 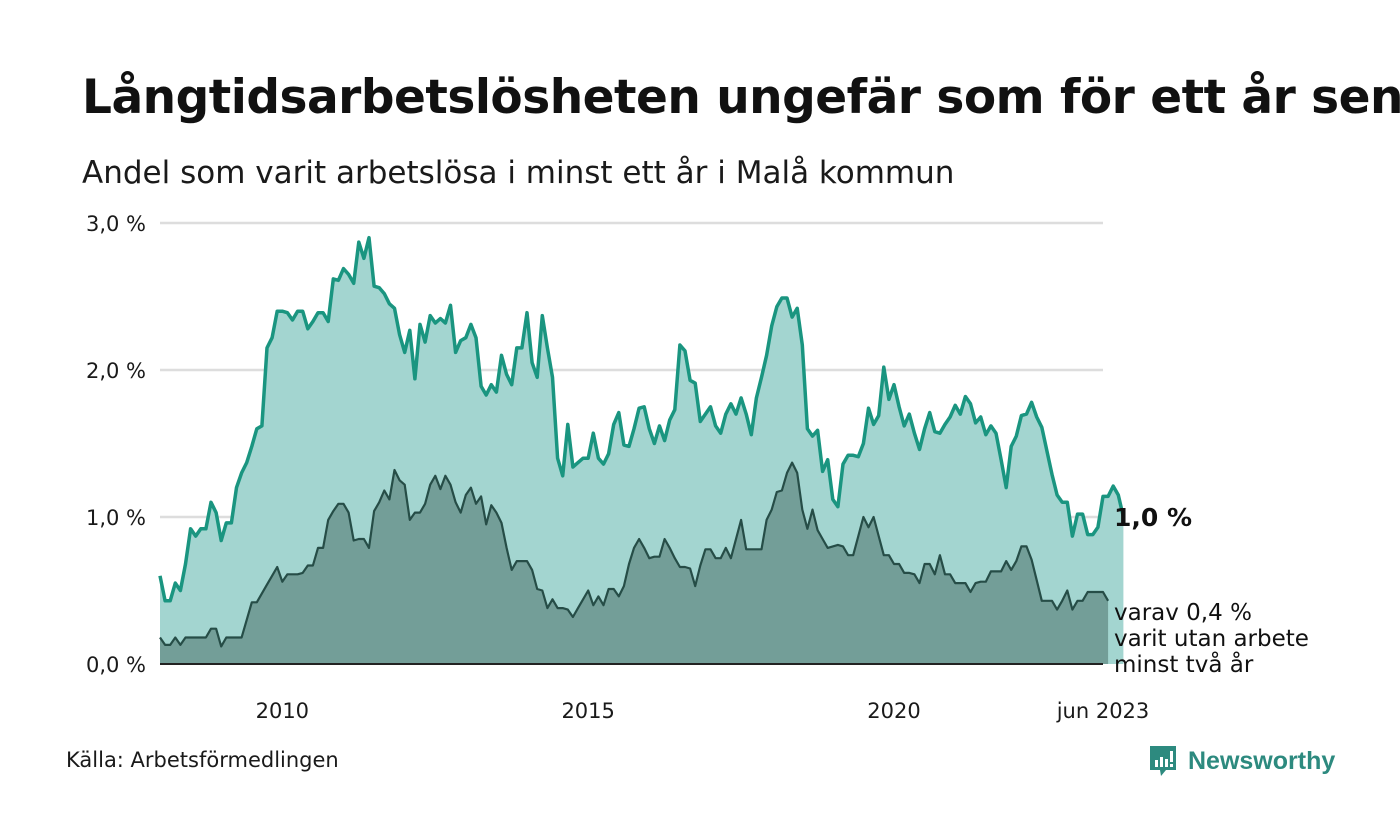 What do you see at coordinates (116, 371) in the screenshot?
I see `y-tick-label: 2,0 %` at bounding box center [116, 371].